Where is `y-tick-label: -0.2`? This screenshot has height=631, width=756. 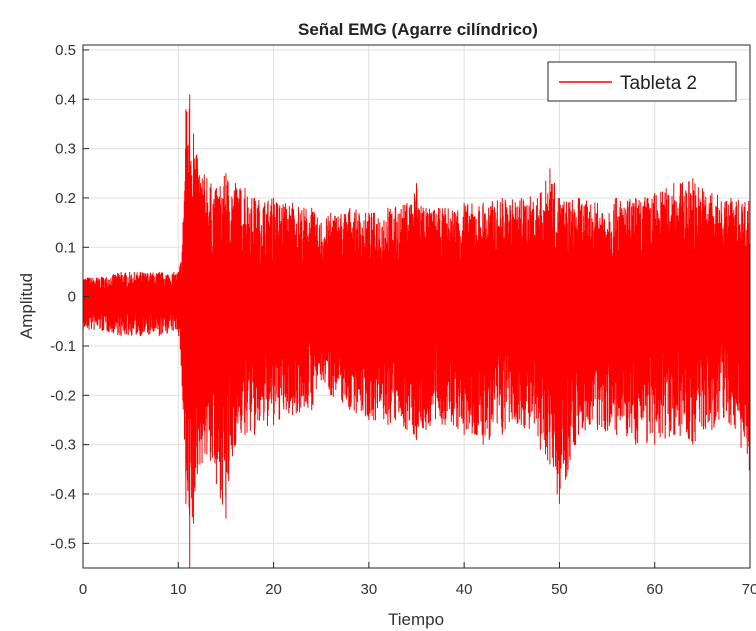
y-tick-label: -0.2 is located at coordinates (63, 395).